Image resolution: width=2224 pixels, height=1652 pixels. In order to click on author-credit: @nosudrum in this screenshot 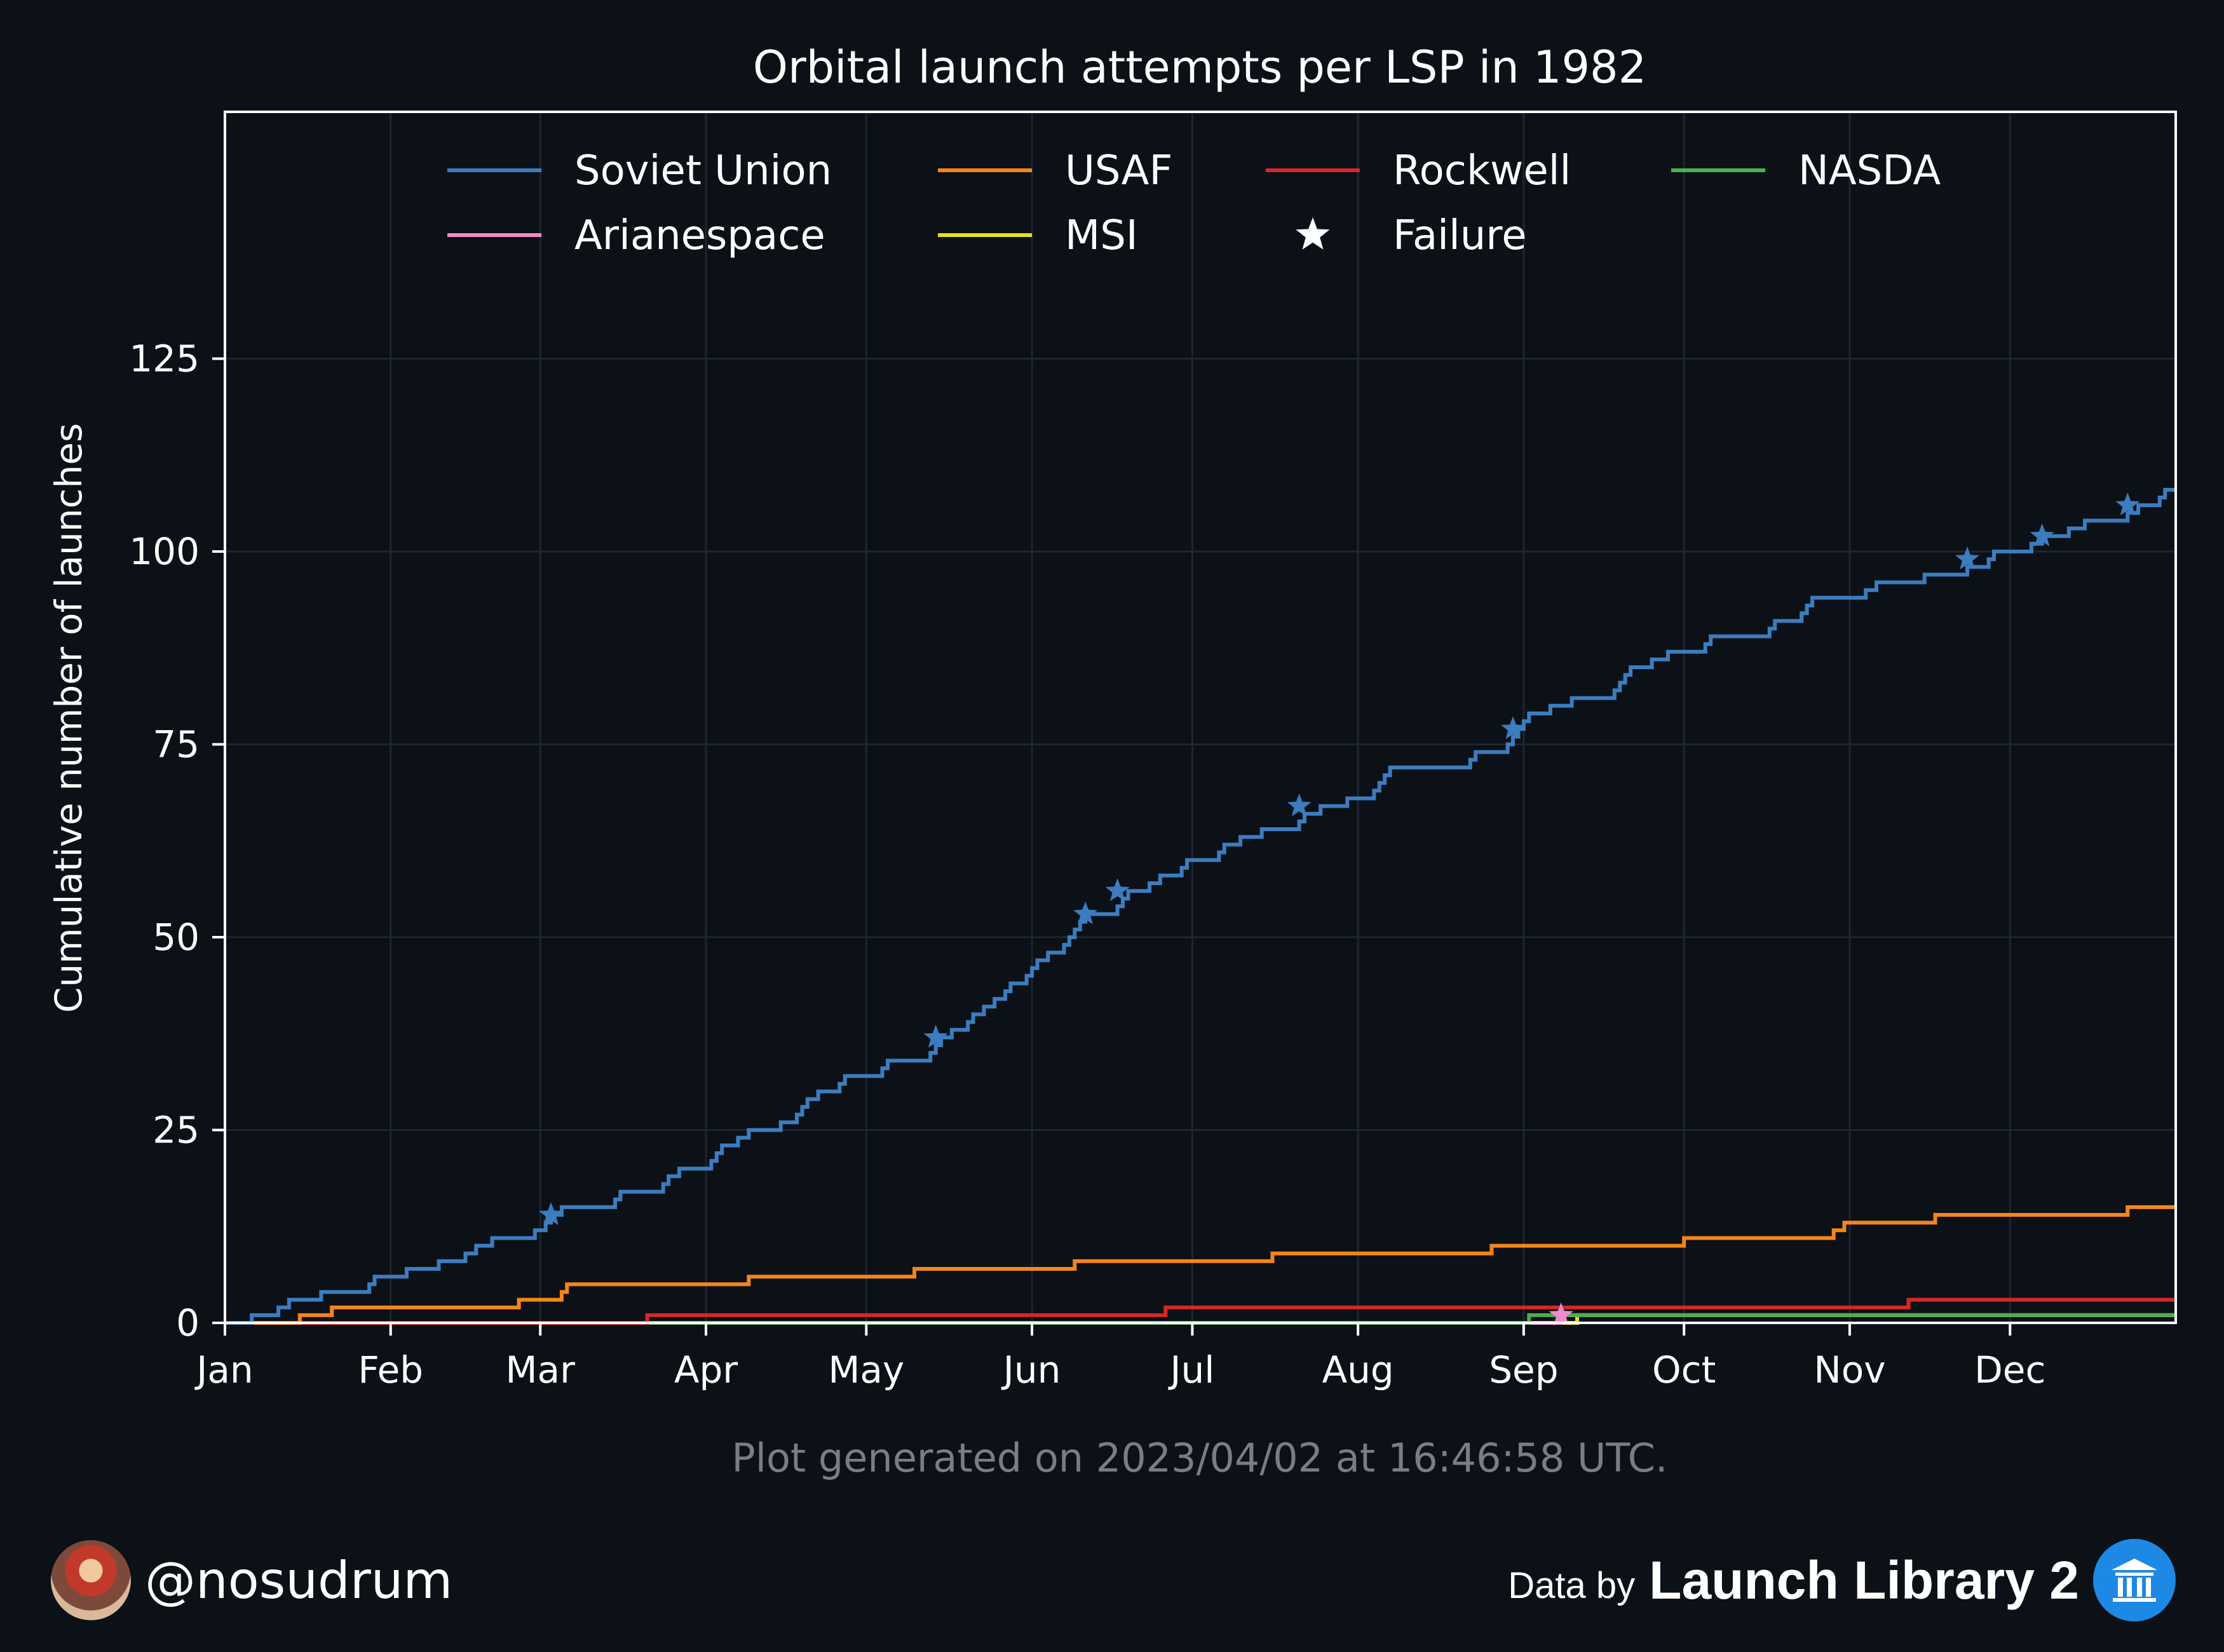, I will do `click(251, 1581)`.